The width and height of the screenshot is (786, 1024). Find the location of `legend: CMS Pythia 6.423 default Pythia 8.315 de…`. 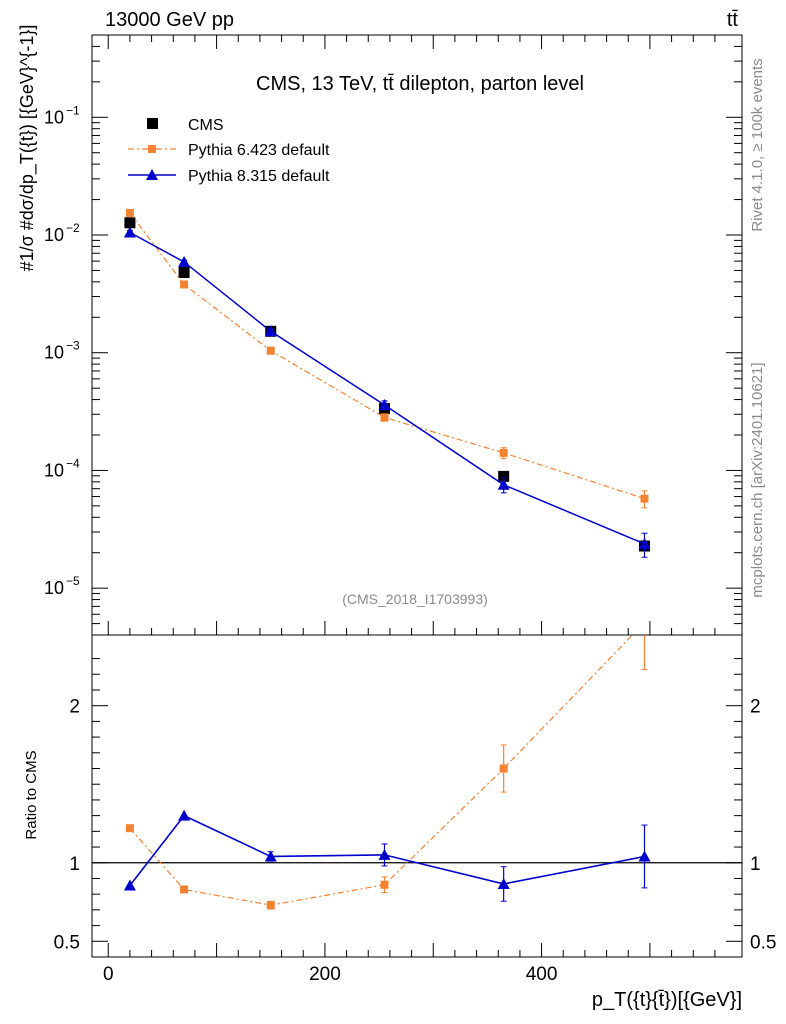

legend: CMS Pythia 6.423 default Pythia 8.315 de… is located at coordinates (229, 151).